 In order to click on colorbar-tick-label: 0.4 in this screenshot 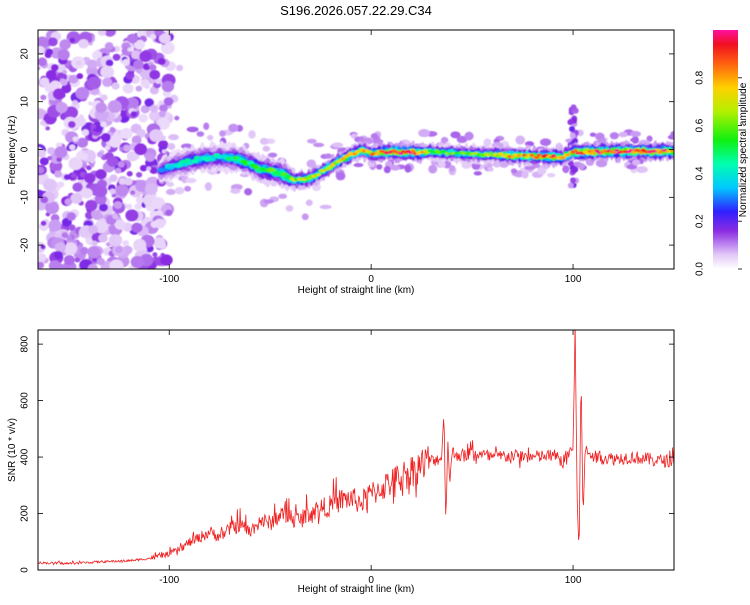, I will do `click(700, 173)`.